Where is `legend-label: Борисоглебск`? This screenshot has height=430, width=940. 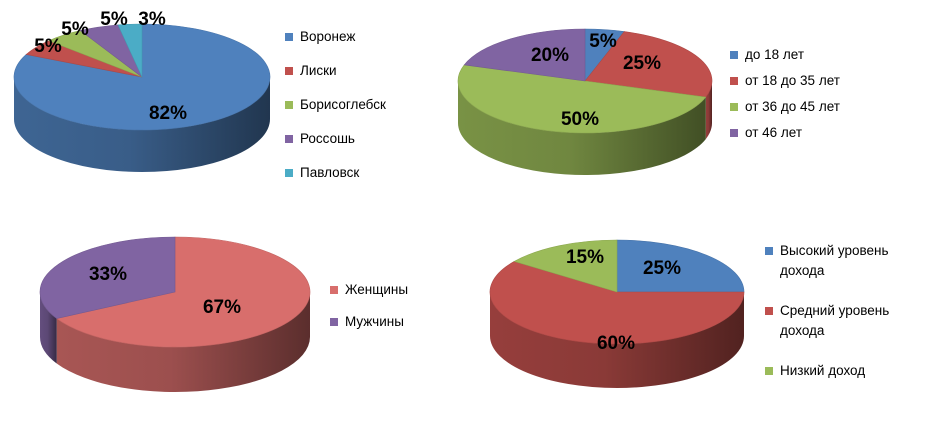 legend-label: Борисоглебск is located at coordinates (343, 104).